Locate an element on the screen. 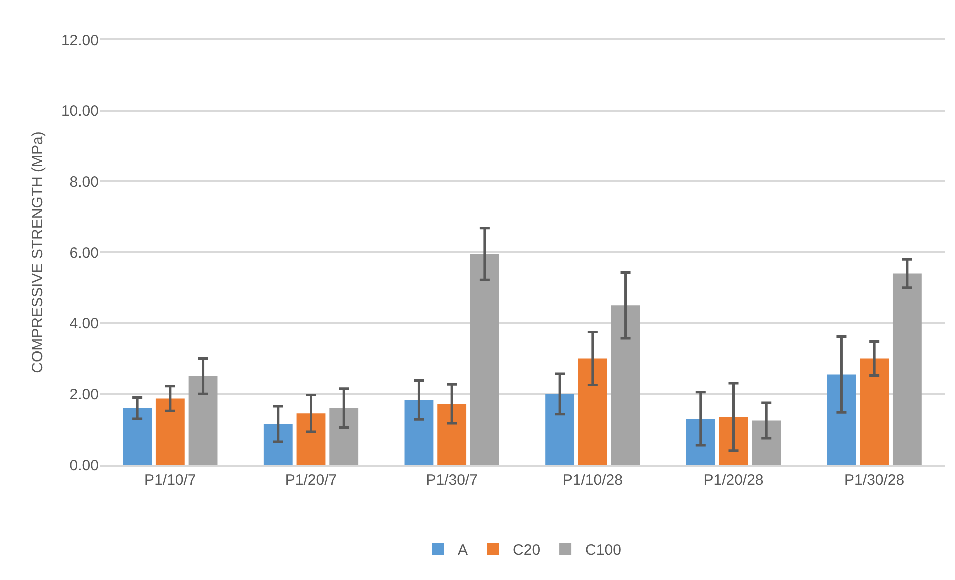  y-tick-label: 12.00 is located at coordinates (80, 41).